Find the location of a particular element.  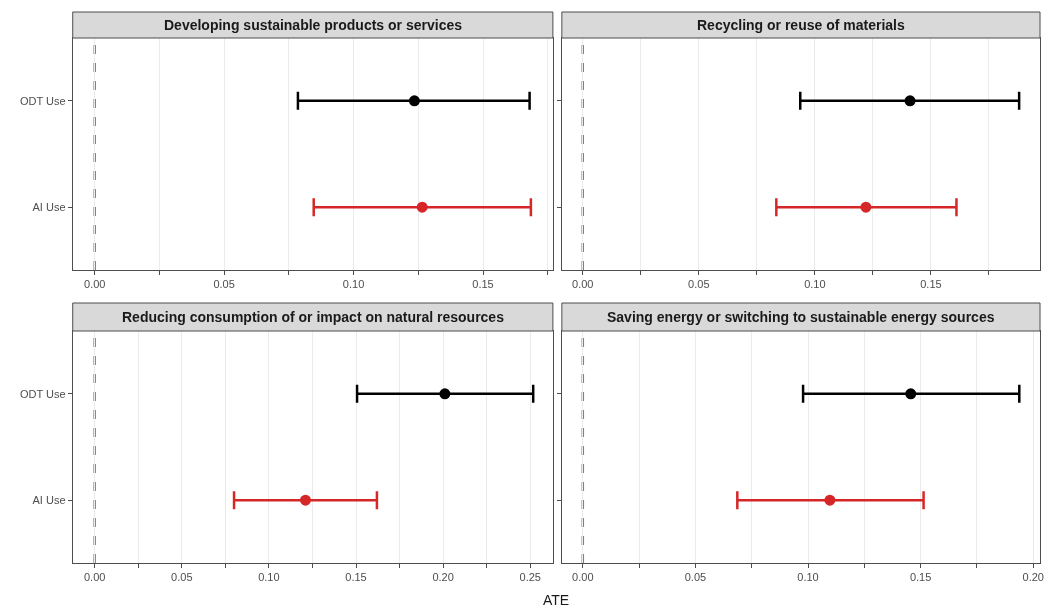

chart-title: Developing sustainable products or services is located at coordinates (313, 25).